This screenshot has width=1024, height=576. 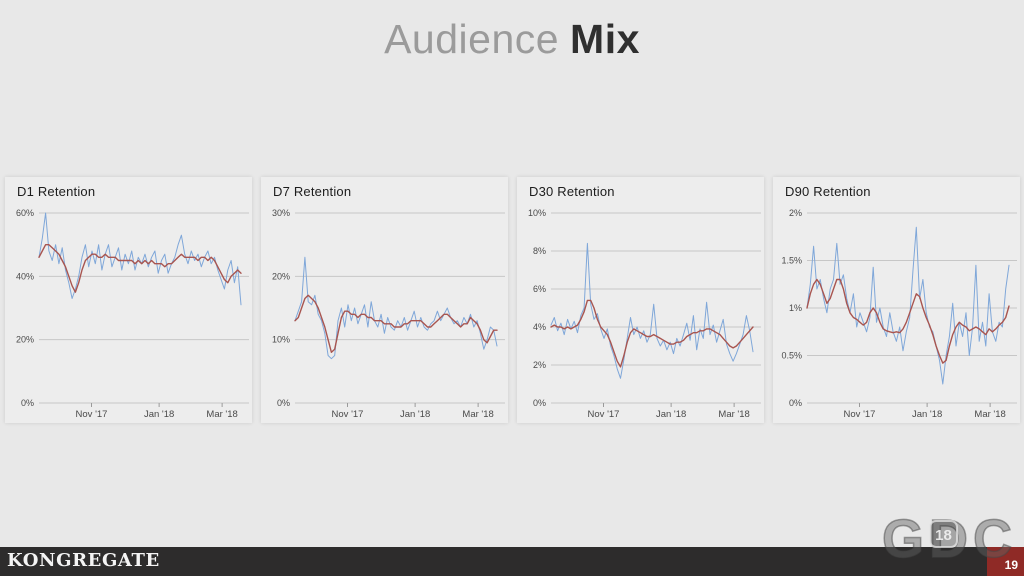 What do you see at coordinates (472, 39) in the screenshot?
I see `page-title-light: Audience` at bounding box center [472, 39].